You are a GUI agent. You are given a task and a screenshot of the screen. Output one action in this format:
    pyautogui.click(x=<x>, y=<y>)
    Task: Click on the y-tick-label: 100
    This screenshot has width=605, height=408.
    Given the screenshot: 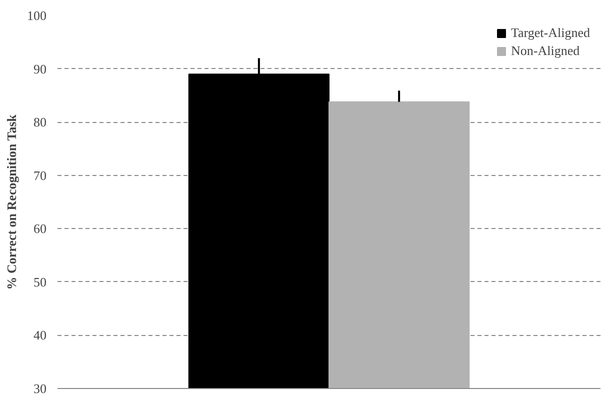 What is the action you would take?
    pyautogui.click(x=36, y=15)
    